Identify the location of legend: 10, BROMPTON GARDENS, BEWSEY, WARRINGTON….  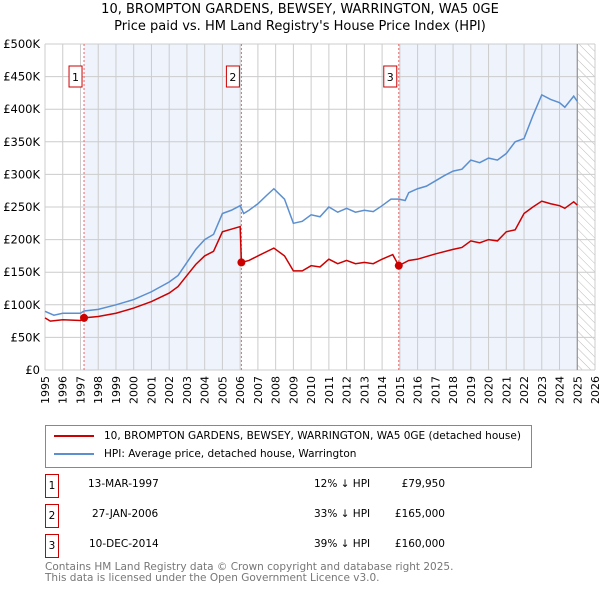
(288, 446).